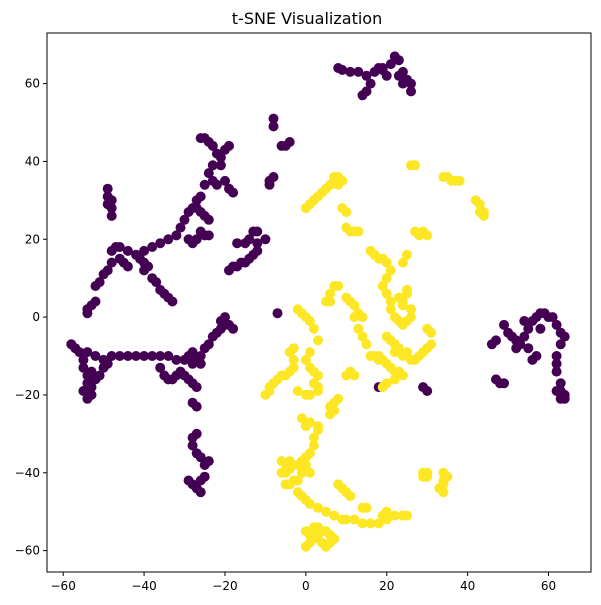 Image resolution: width=601 pixels, height=605 pixels. I want to click on x-tick-label: 0, so click(306, 586).